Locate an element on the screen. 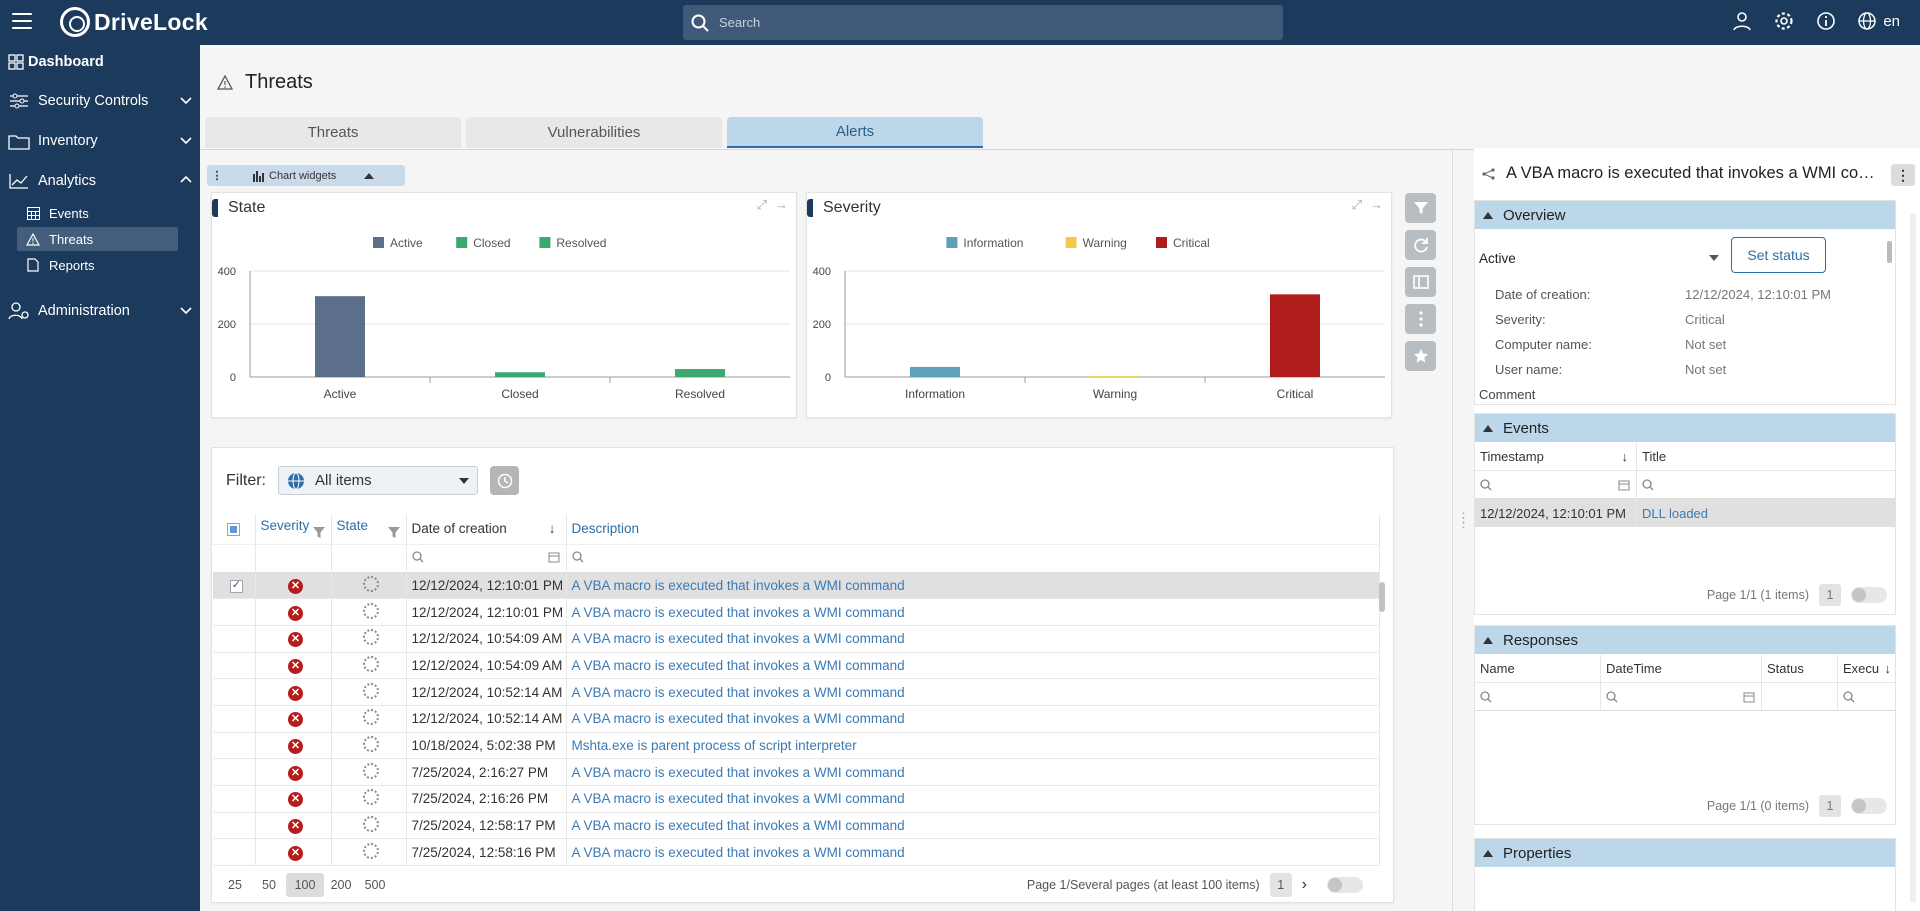 The image size is (1920, 911). scrollbar-thumb is located at coordinates (1382, 597).